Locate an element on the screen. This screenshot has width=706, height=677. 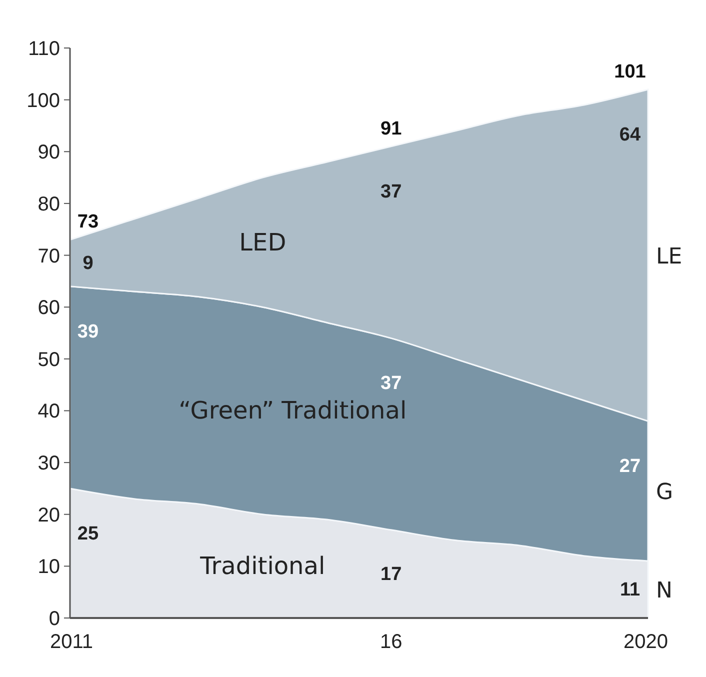
x-tick-label: 2011 is located at coordinates (72, 642).